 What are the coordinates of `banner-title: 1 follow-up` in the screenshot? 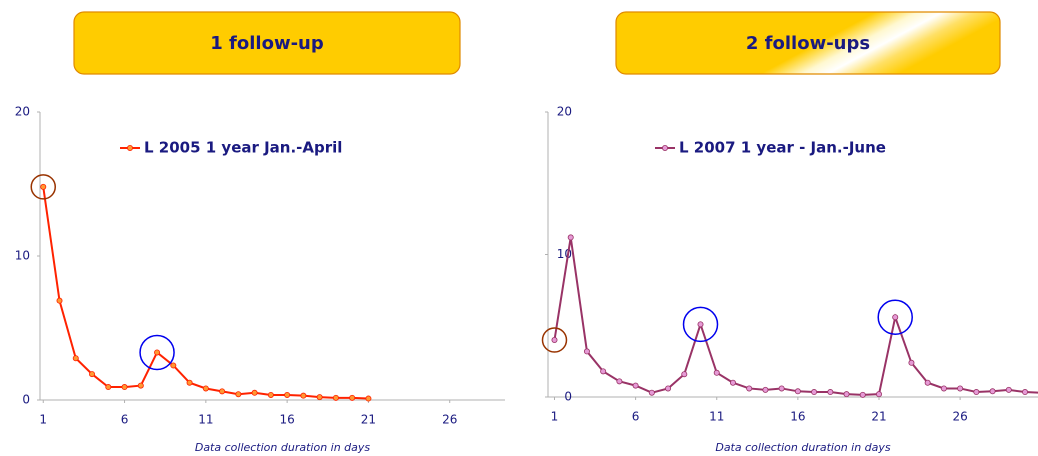 It's located at (267, 43).